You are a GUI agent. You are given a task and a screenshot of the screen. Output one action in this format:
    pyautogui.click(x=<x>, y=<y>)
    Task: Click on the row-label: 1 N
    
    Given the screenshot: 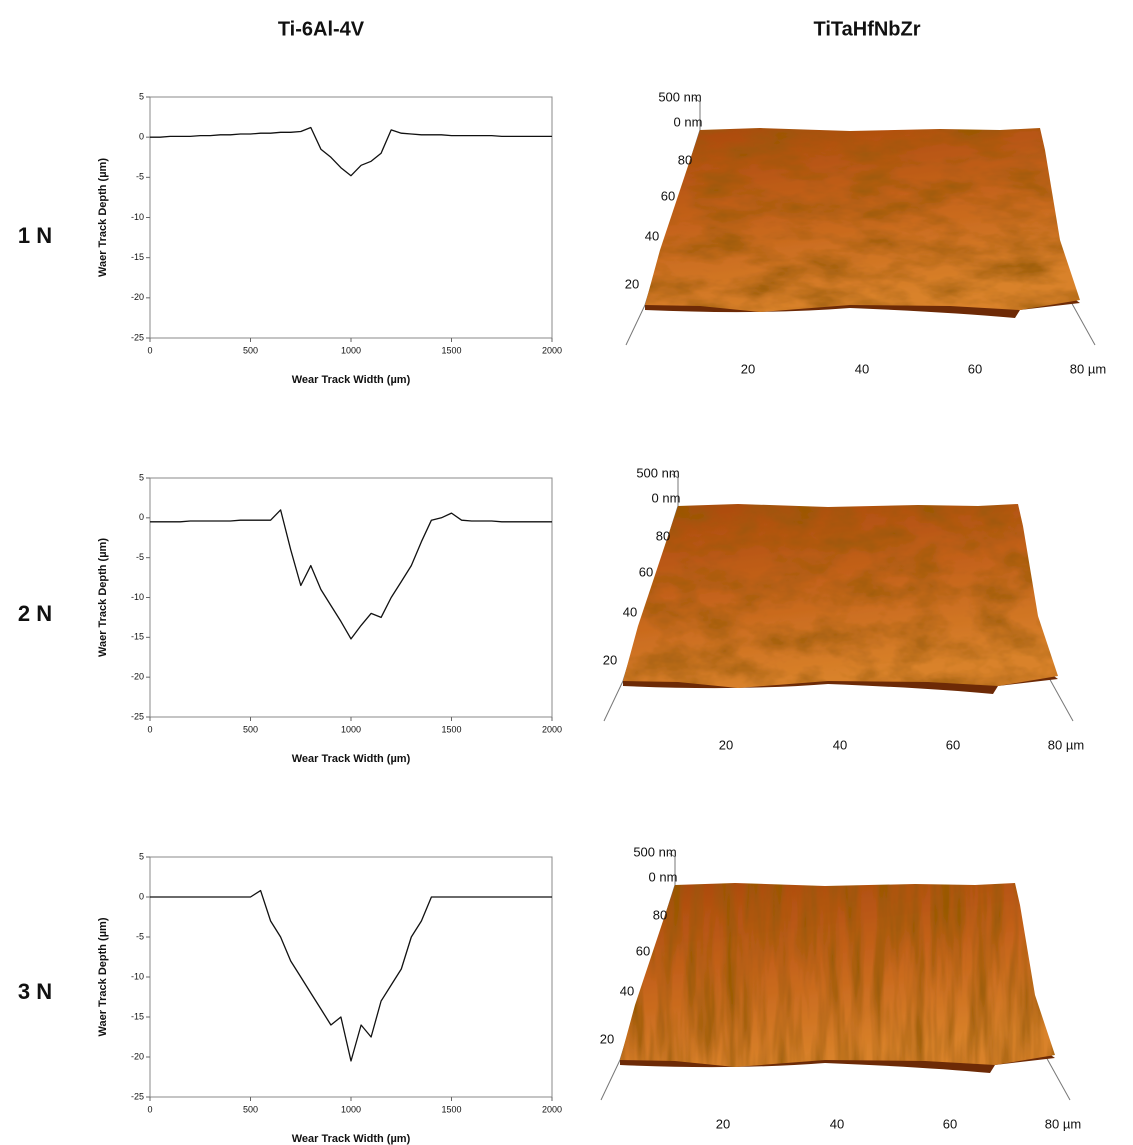 What is the action you would take?
    pyautogui.click(x=35, y=235)
    